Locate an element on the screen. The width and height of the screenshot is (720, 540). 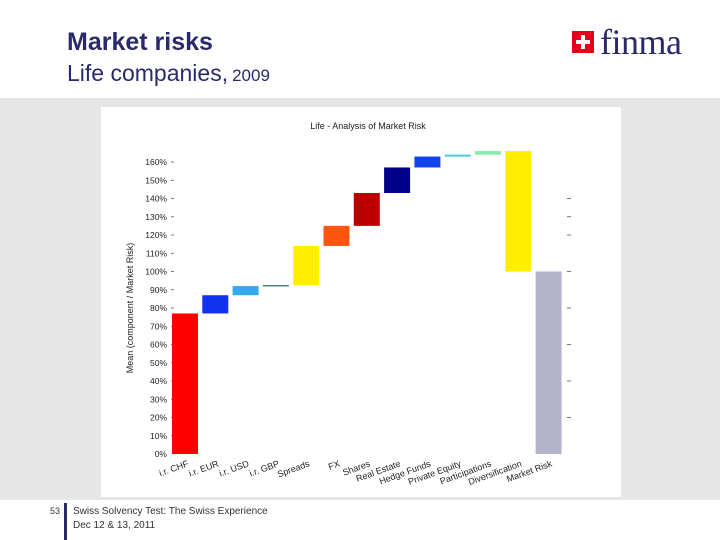
bar-diversification is located at coordinates (518, 211).